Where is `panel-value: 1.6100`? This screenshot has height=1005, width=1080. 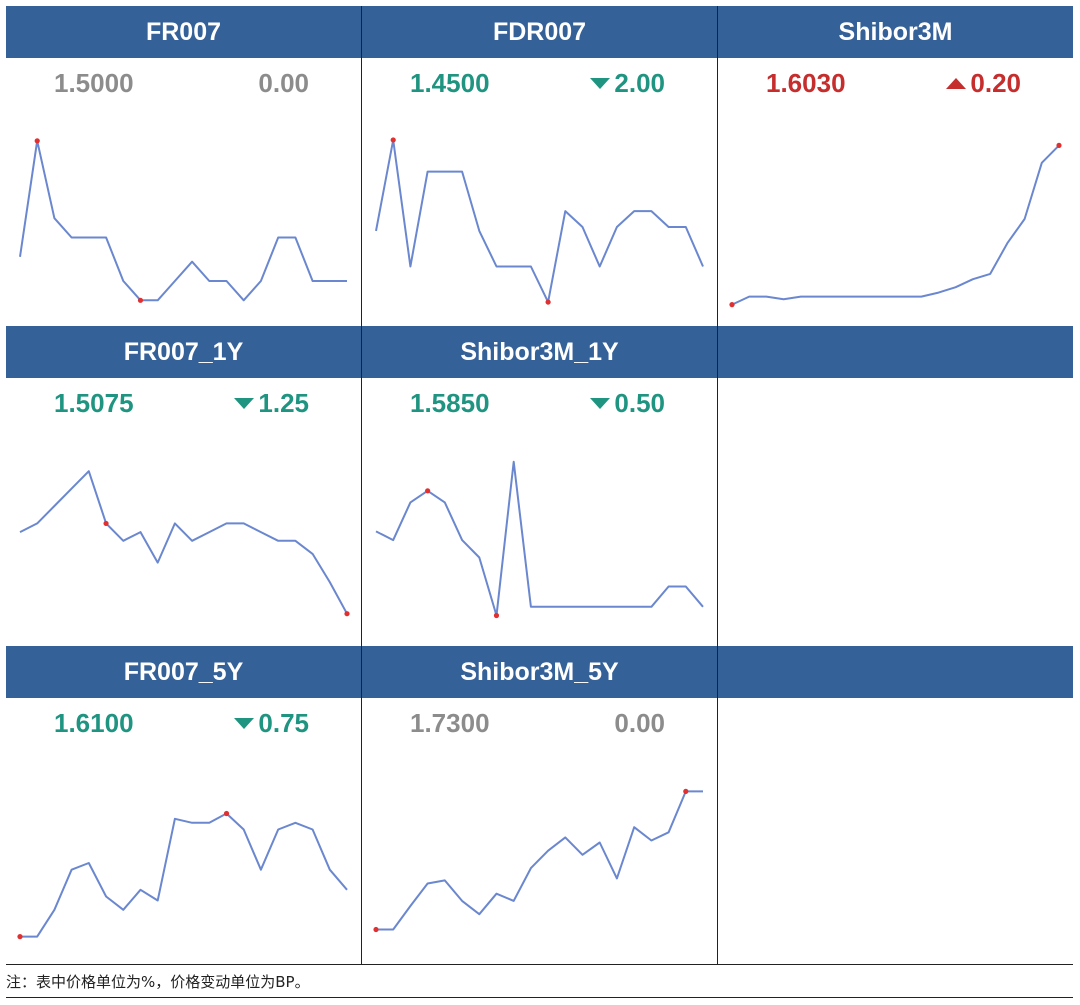
panel-value: 1.6100 is located at coordinates (94, 723).